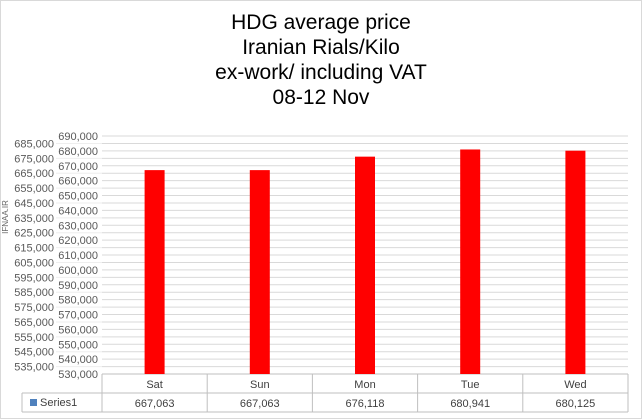  What do you see at coordinates (470, 404) in the screenshot?
I see `data-label: 680,941` at bounding box center [470, 404].